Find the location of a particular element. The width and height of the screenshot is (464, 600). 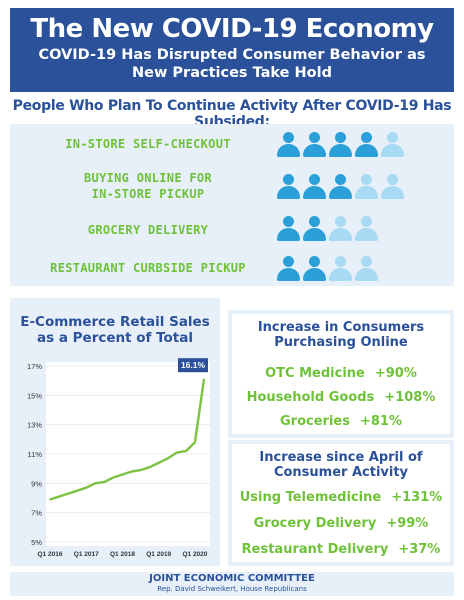

stat-line: Restaurant Delivery +37% is located at coordinates (341, 549).